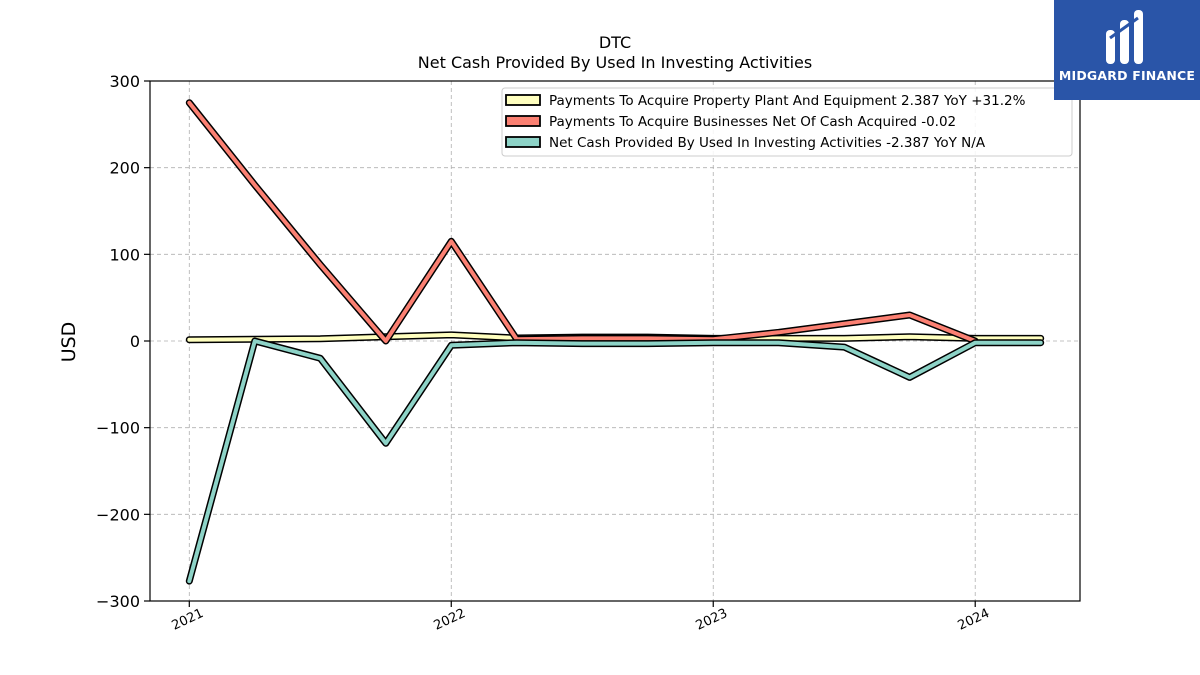 This screenshot has height=675, width=1200. What do you see at coordinates (450, 620) in the screenshot?
I see `x-tick-label: 2022` at bounding box center [450, 620].